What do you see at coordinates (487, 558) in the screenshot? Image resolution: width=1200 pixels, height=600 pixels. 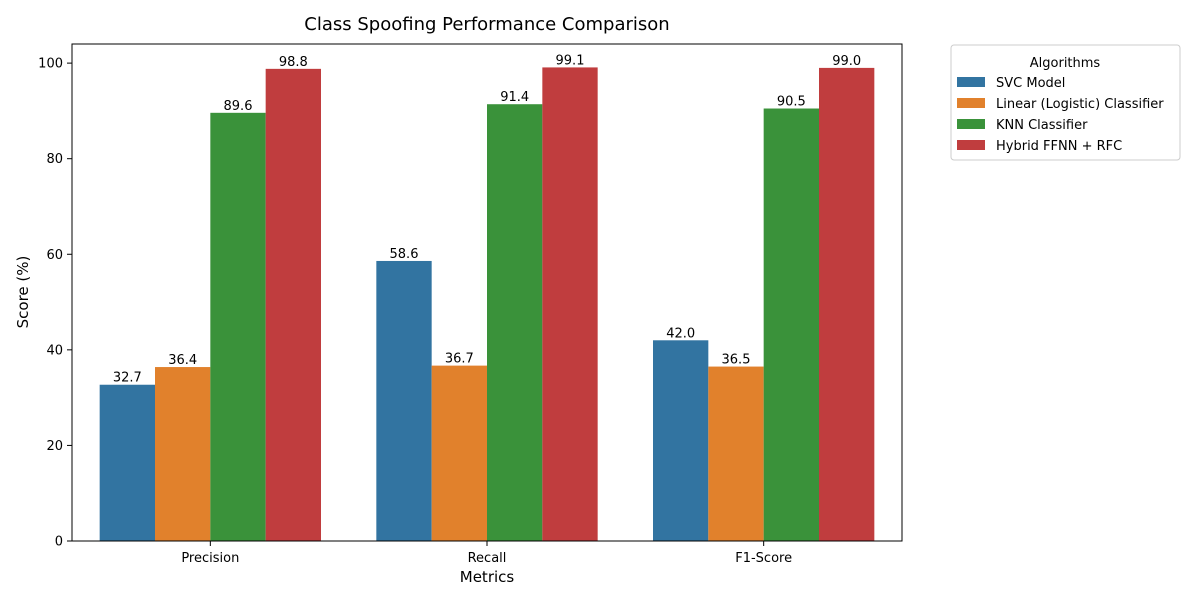 I see `x-tick-label: Recall` at bounding box center [487, 558].